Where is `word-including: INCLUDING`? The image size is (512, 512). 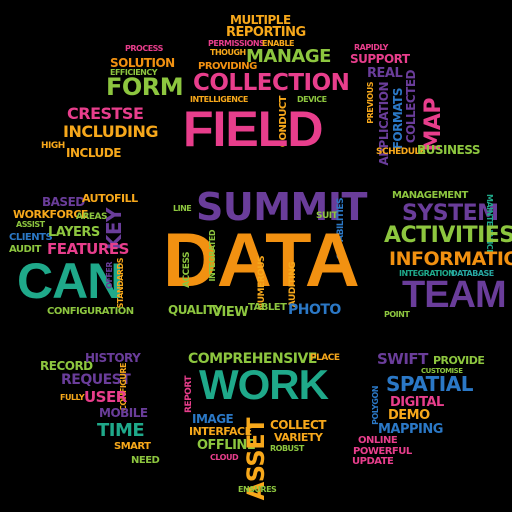
word-including: INCLUDING is located at coordinates (110, 131).